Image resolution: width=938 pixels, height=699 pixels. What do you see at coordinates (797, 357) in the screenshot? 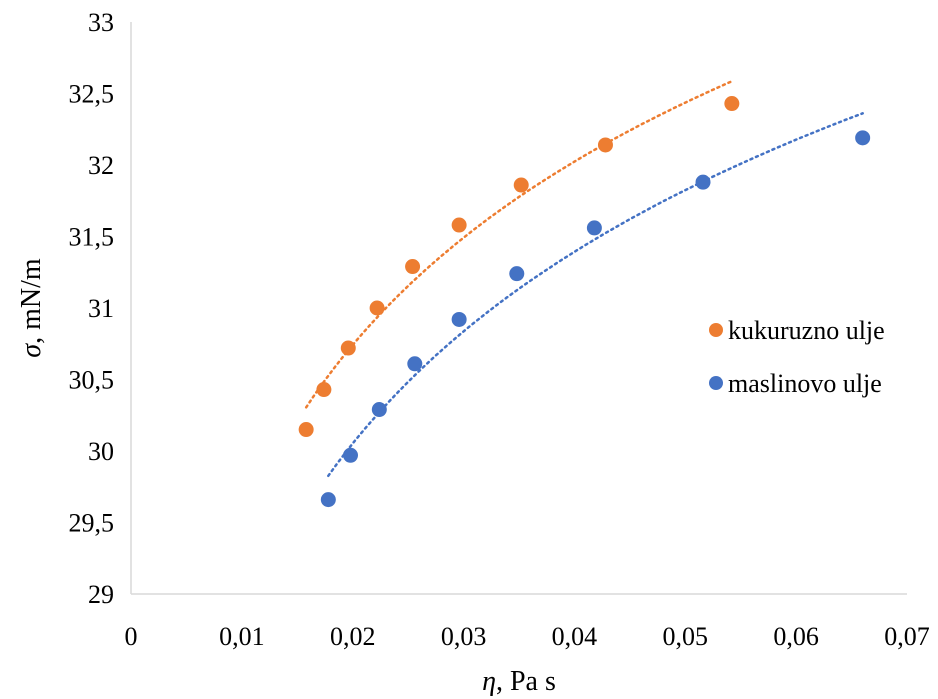
I see `legend: kukuruzno ulje maslinovo ulje` at bounding box center [797, 357].